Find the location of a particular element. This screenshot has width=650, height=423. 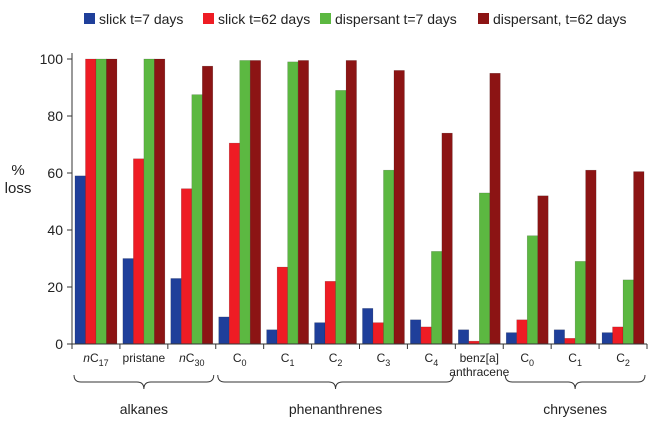

legend-label: slick t=7 days is located at coordinates (141, 19).